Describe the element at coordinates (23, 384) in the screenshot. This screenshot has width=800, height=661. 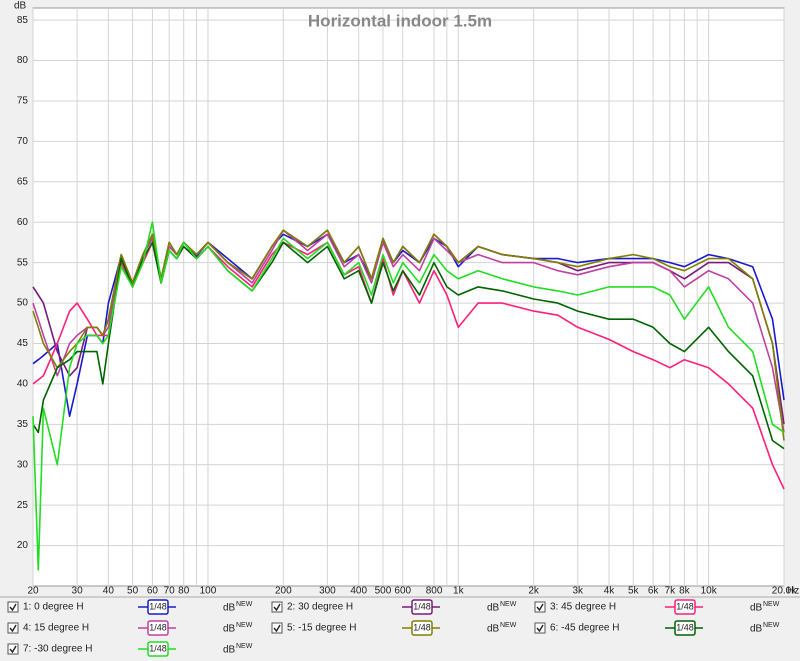
I see `y-tick-label: 40` at that location.